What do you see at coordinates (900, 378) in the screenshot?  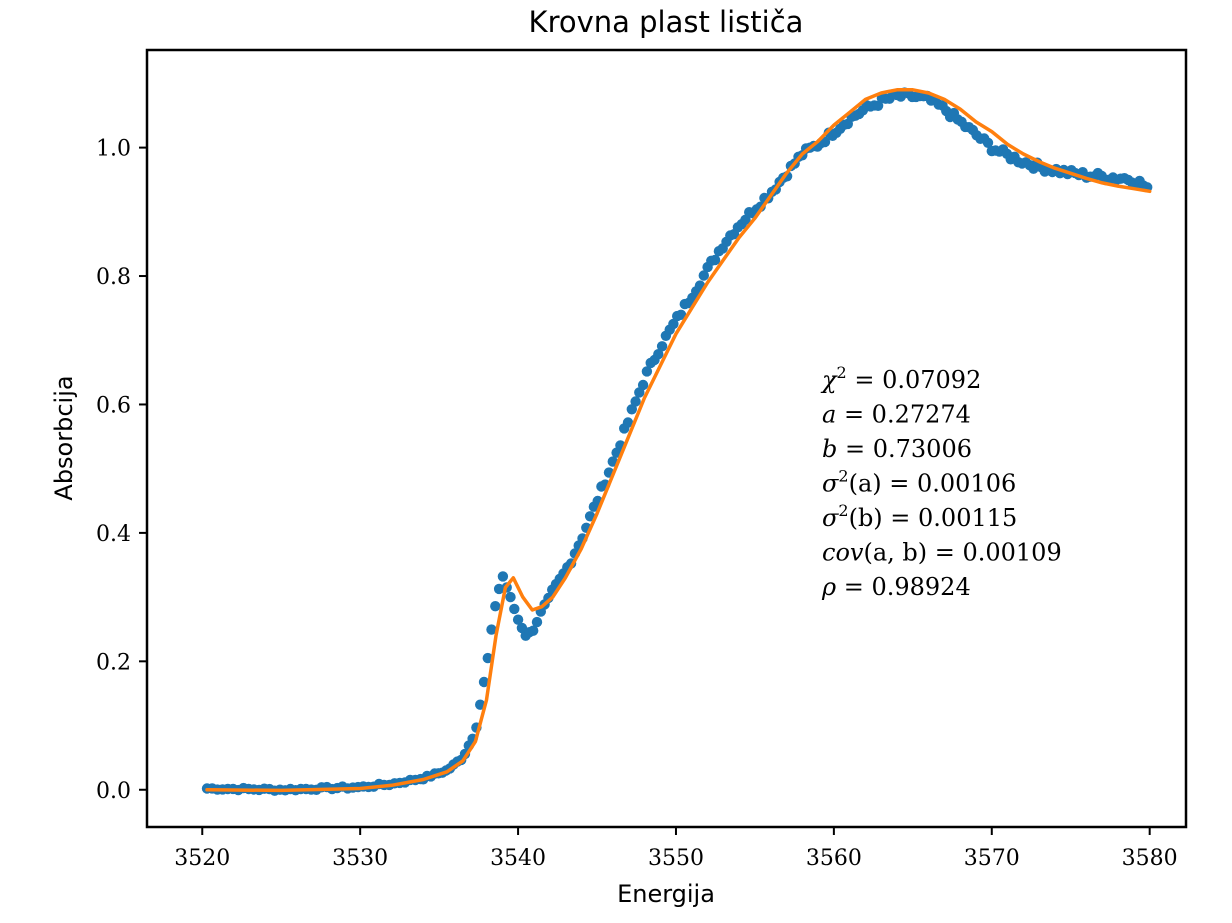 I see `fit-stat-line: χ2 = 0.07092` at bounding box center [900, 378].